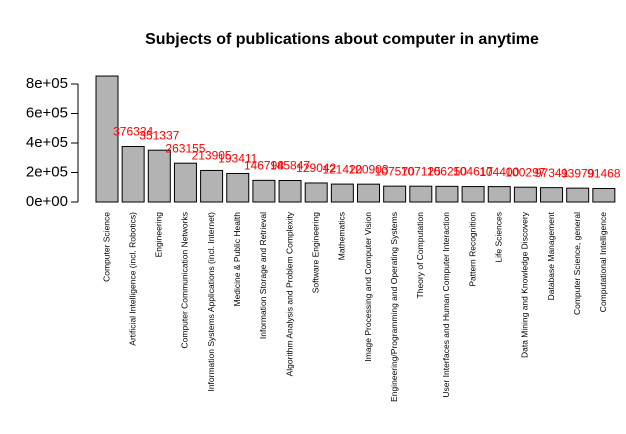  Describe the element at coordinates (133, 132) in the screenshot. I see `value-label: 376324` at that location.